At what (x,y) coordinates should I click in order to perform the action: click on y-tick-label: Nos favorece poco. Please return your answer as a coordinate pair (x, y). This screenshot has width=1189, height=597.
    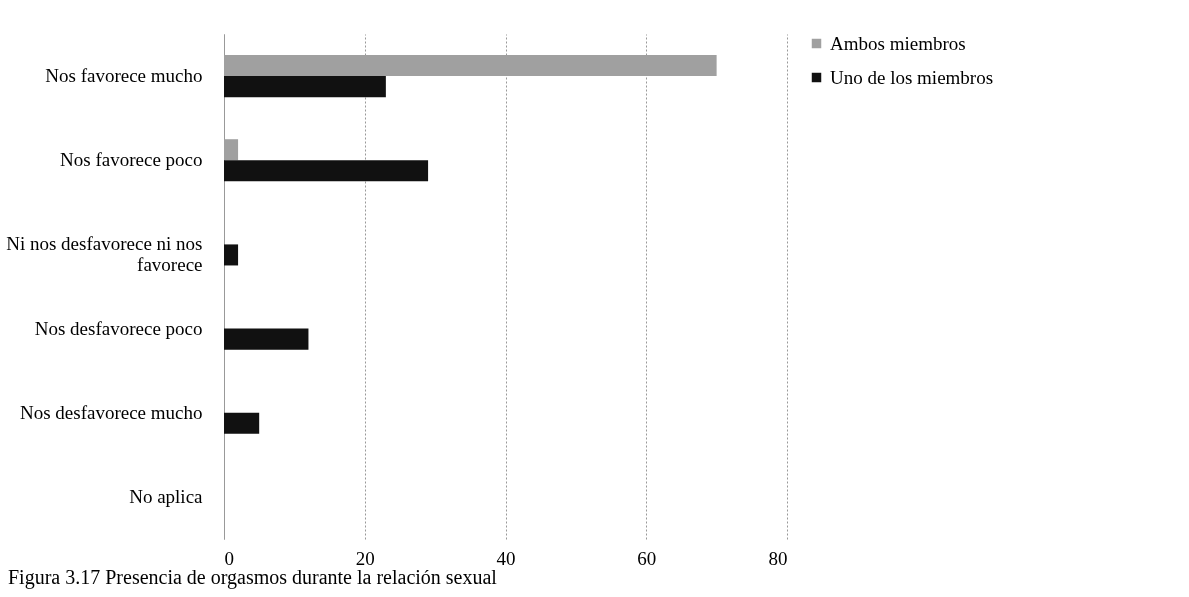
    Looking at the image, I should click on (131, 160).